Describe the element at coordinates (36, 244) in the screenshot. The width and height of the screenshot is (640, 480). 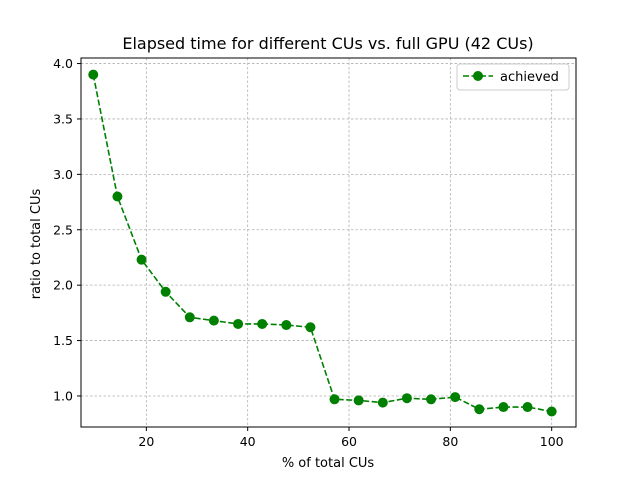
I see `y-axis-label: ratio to total CUs` at that location.